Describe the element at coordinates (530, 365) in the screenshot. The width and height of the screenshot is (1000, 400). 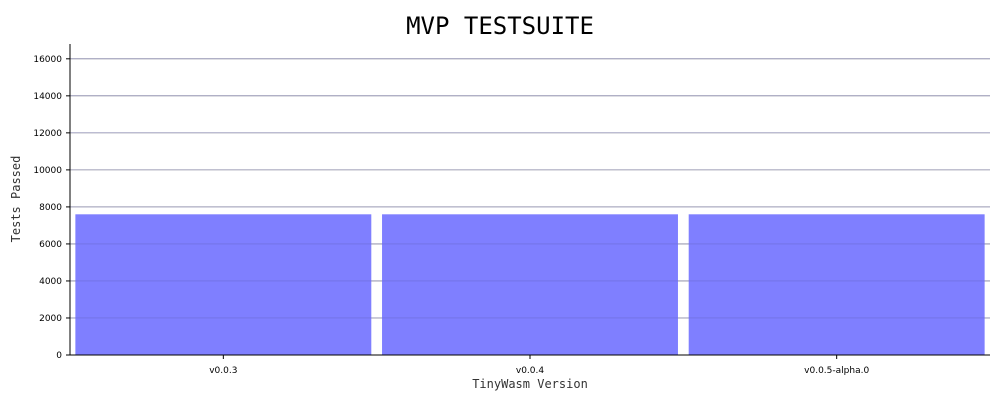
I see `x-axis: v0.0.3 v0.0.4 v0.0.5-alpha.0` at that location.